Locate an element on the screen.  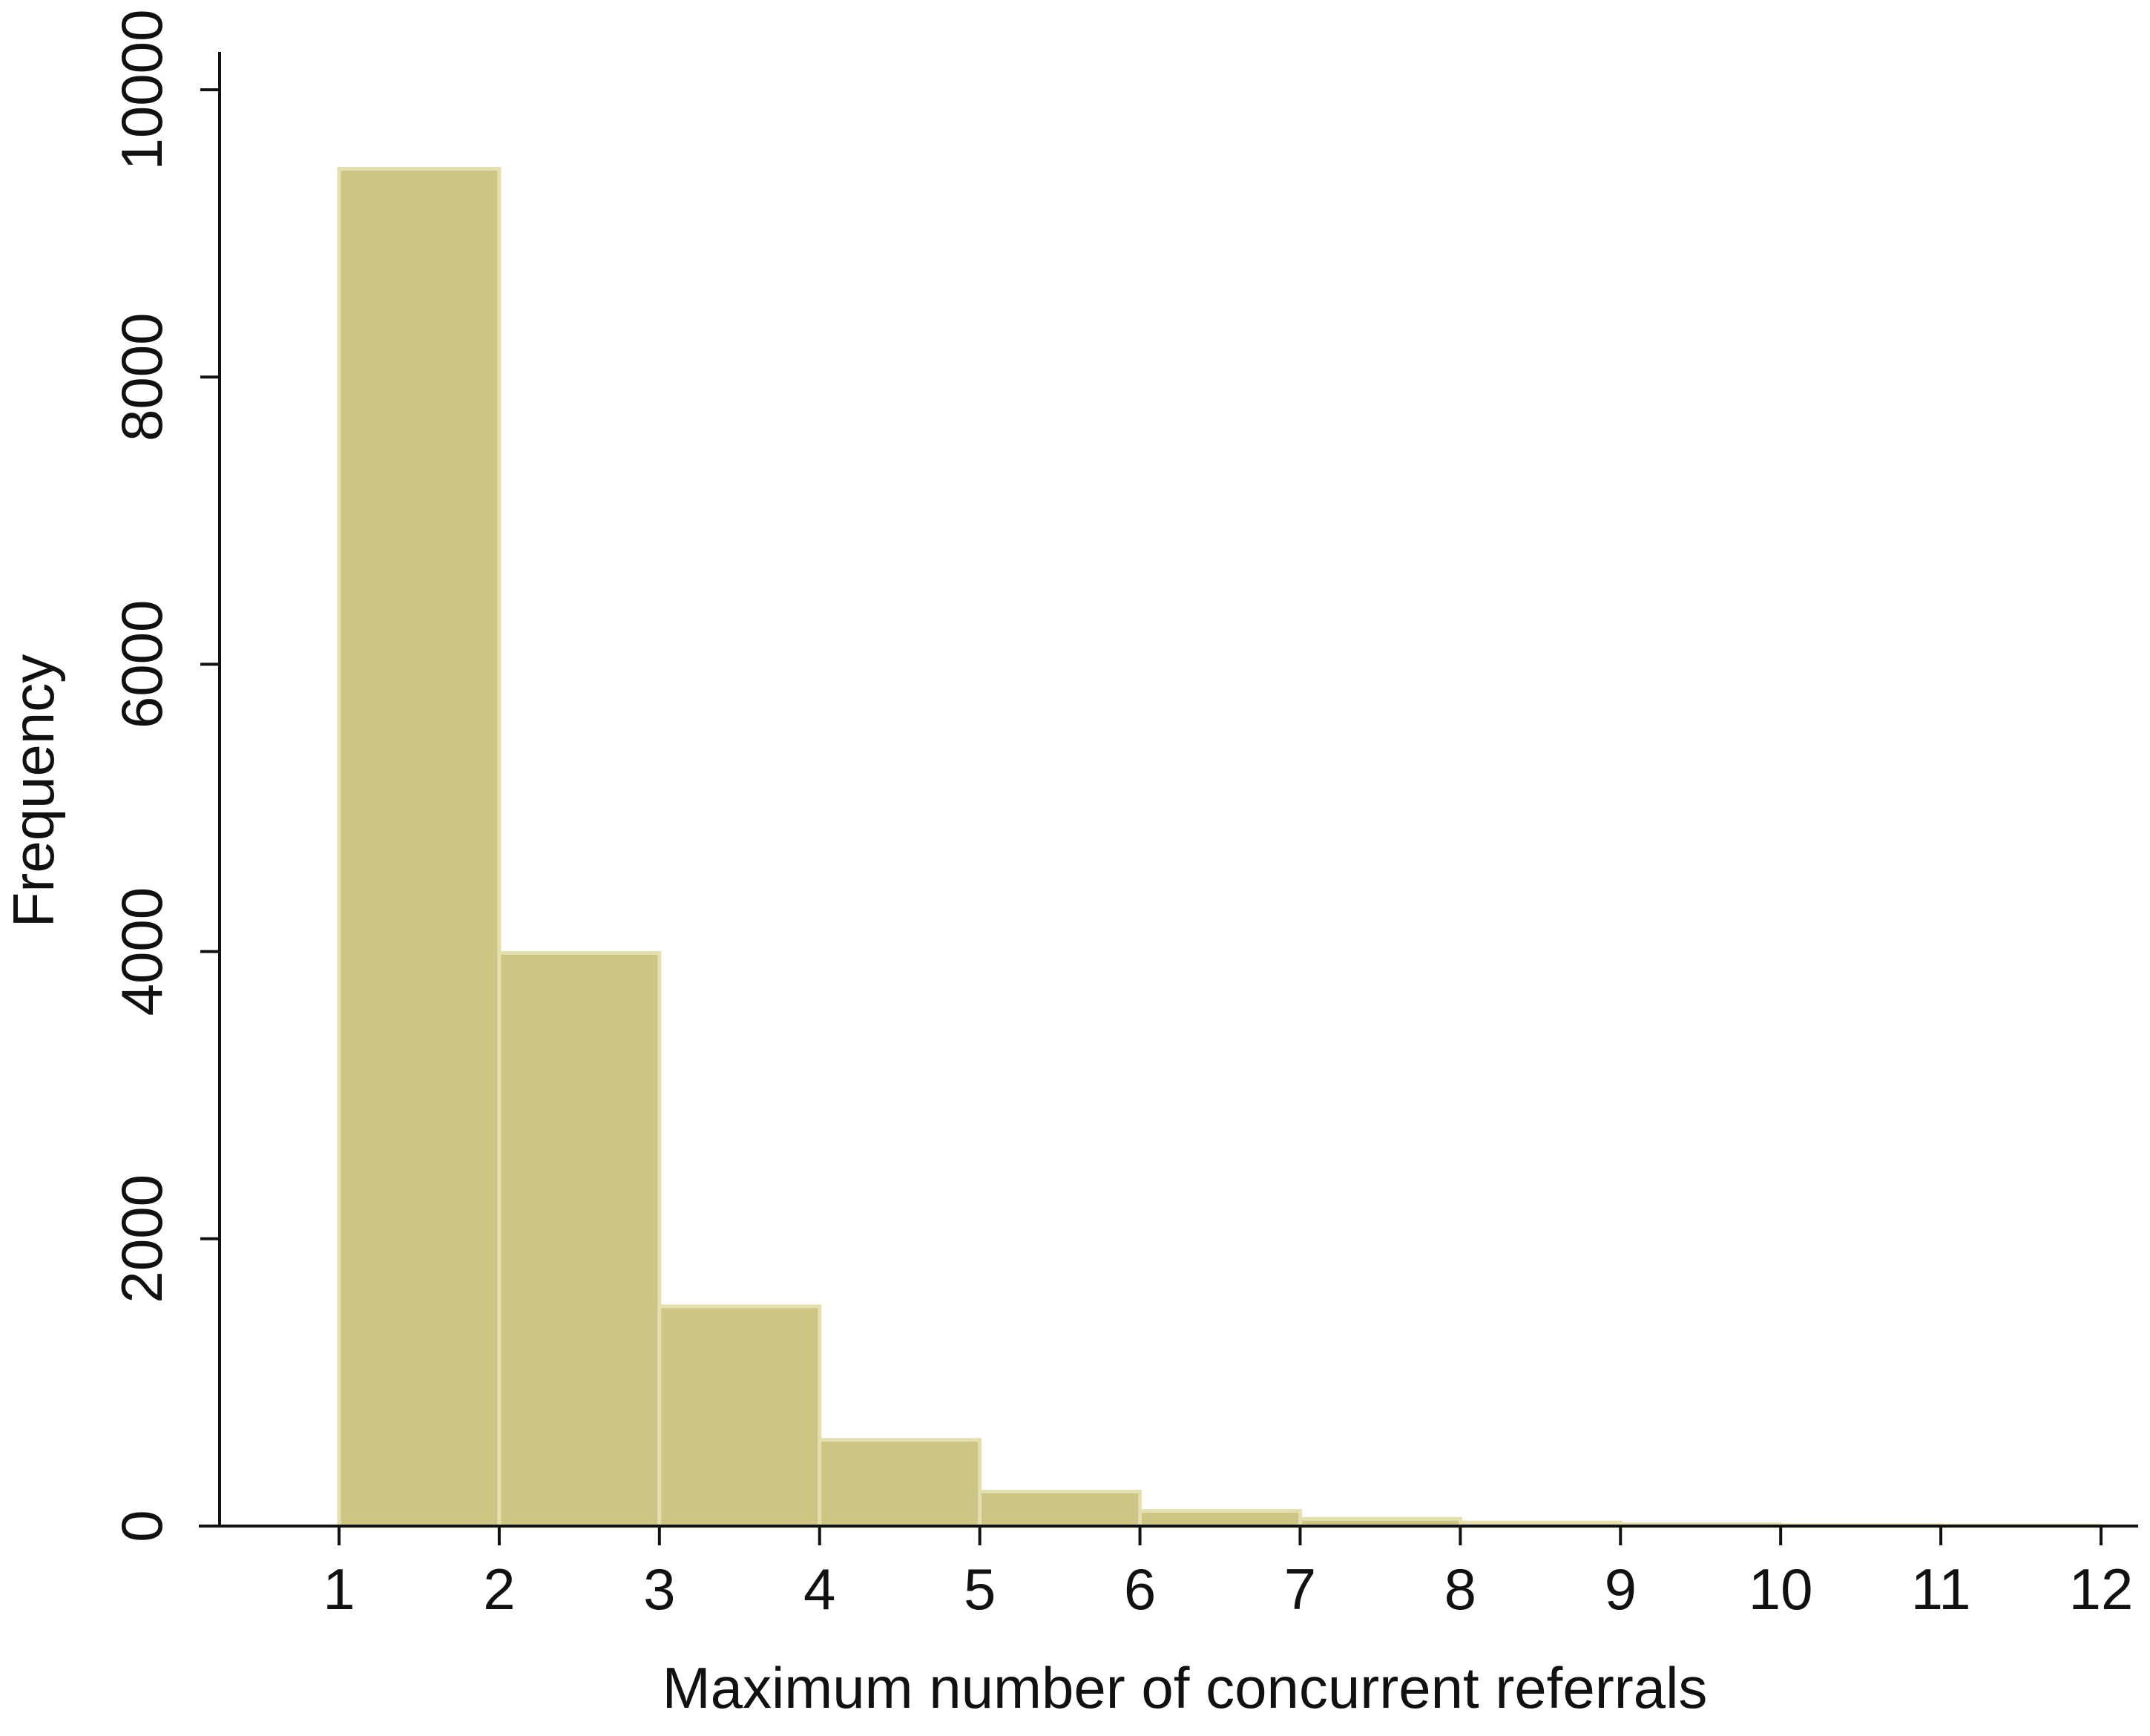
y-tick-label: 4000 is located at coordinates (141, 952).